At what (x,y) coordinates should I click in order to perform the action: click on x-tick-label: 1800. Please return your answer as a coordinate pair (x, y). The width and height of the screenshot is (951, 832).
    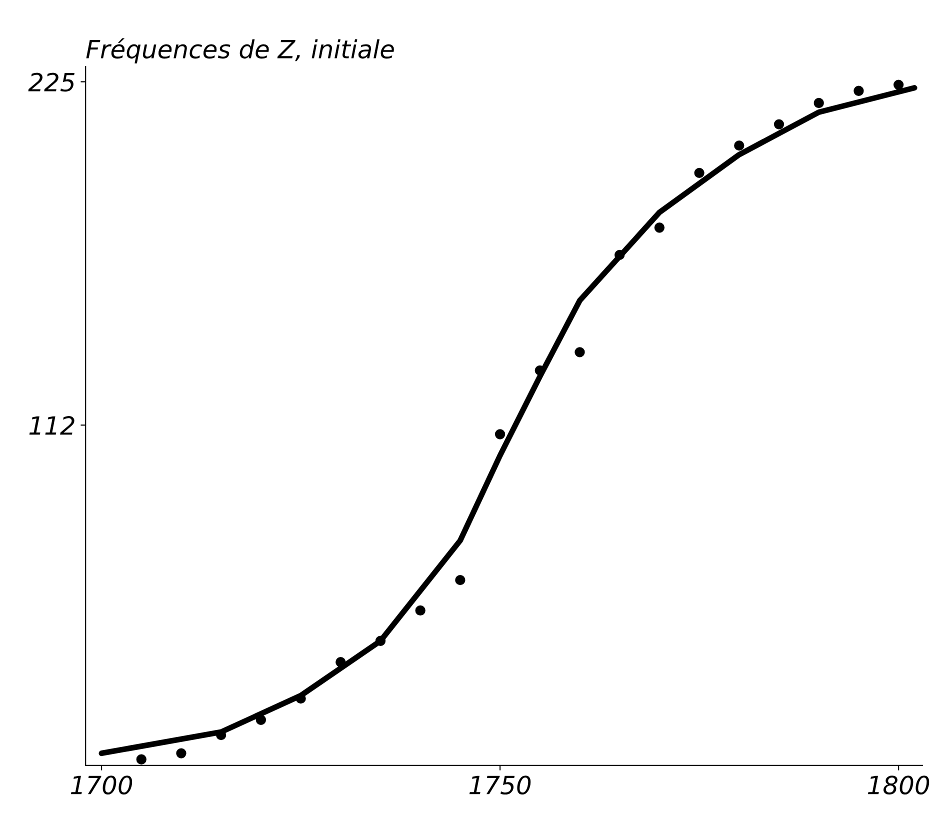
    Looking at the image, I should click on (899, 785).